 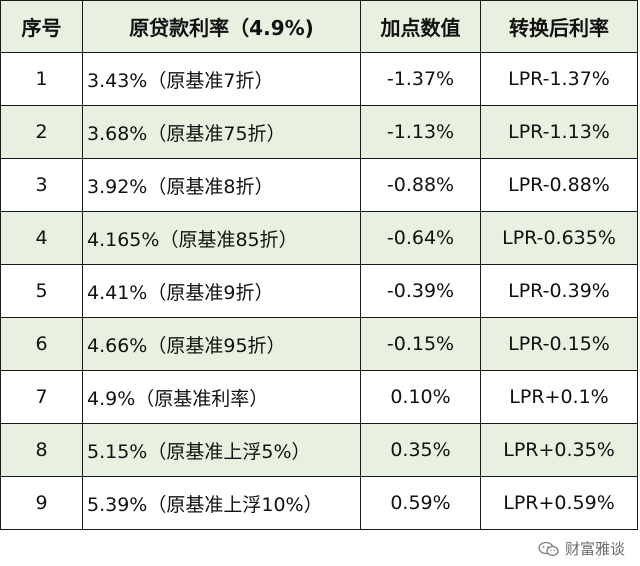 I want to click on table-row: 3 3.92%（原基准8折） -0.88% LPR-0.88%, so click(x=319, y=185).